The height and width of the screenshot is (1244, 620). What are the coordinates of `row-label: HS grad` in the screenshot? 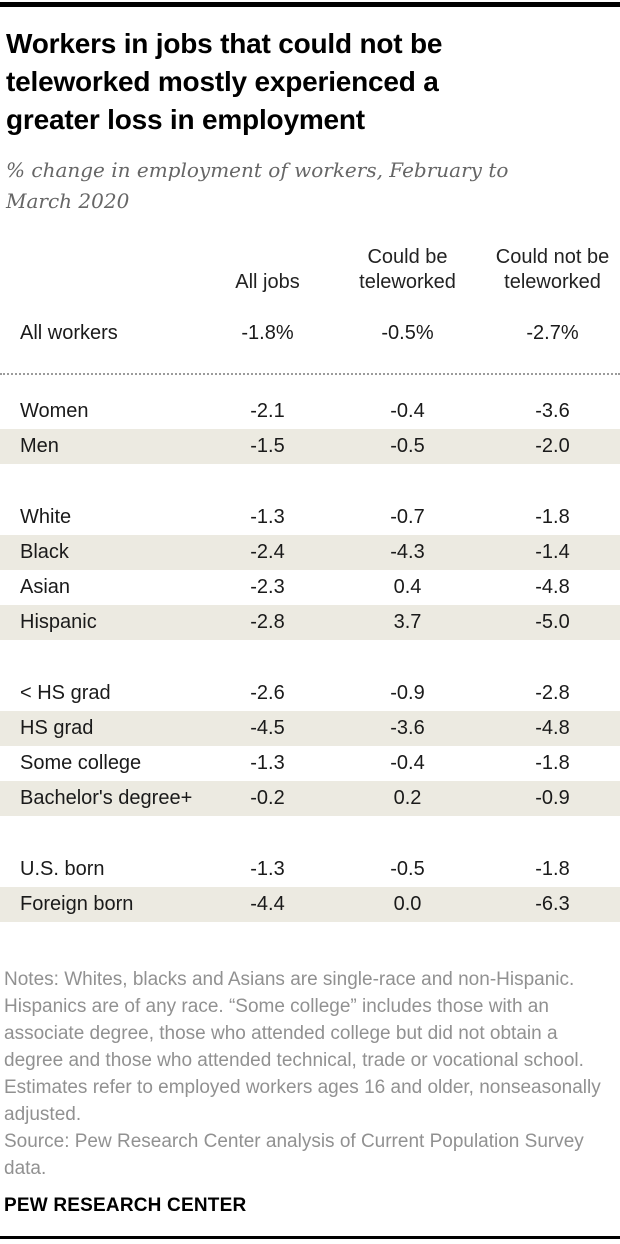 It's located at (57, 728).